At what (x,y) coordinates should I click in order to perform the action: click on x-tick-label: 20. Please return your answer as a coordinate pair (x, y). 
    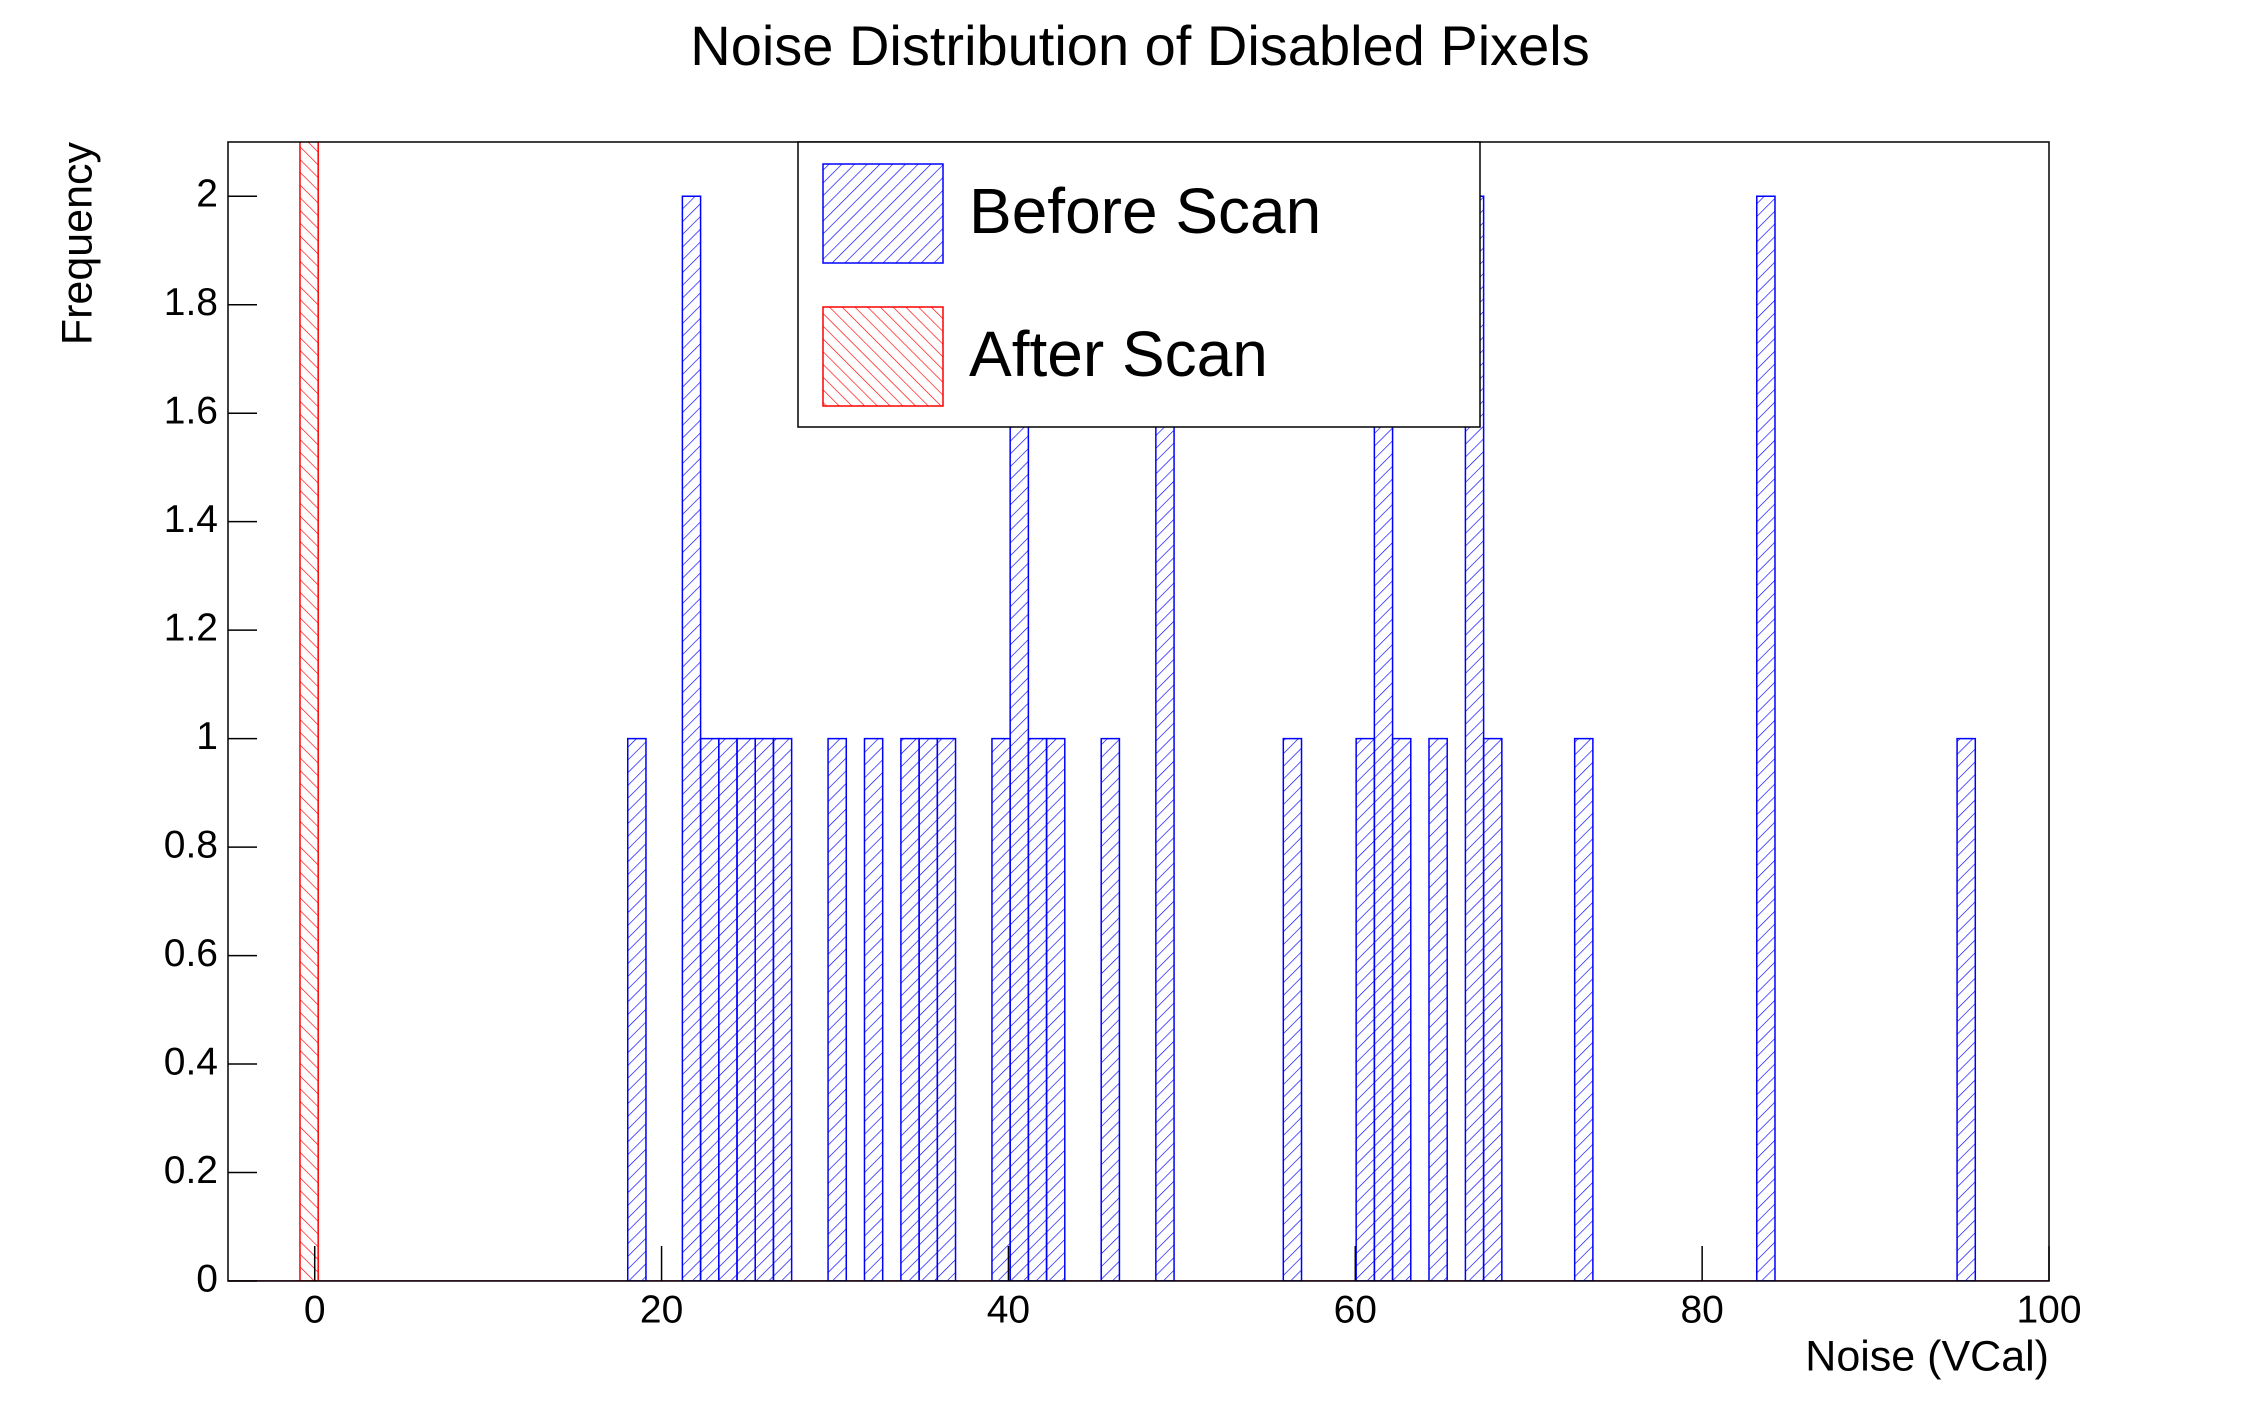
    Looking at the image, I should click on (661, 1309).